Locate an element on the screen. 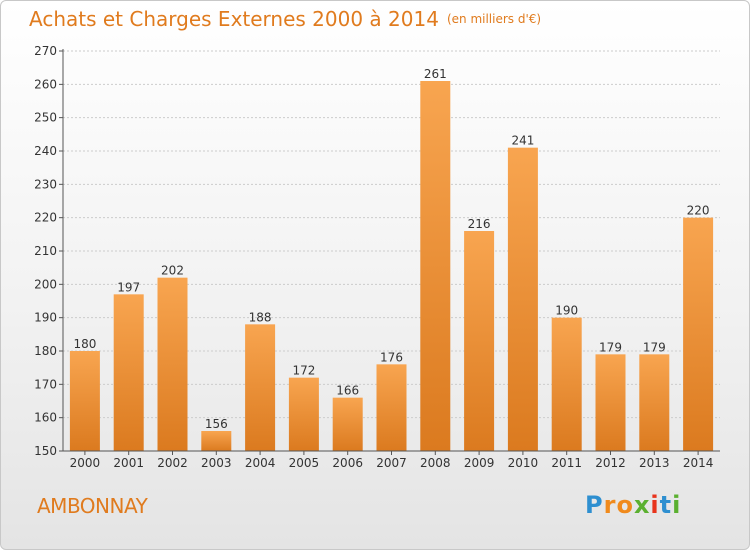 The image size is (750, 550). data-label: 216 is located at coordinates (479, 224).